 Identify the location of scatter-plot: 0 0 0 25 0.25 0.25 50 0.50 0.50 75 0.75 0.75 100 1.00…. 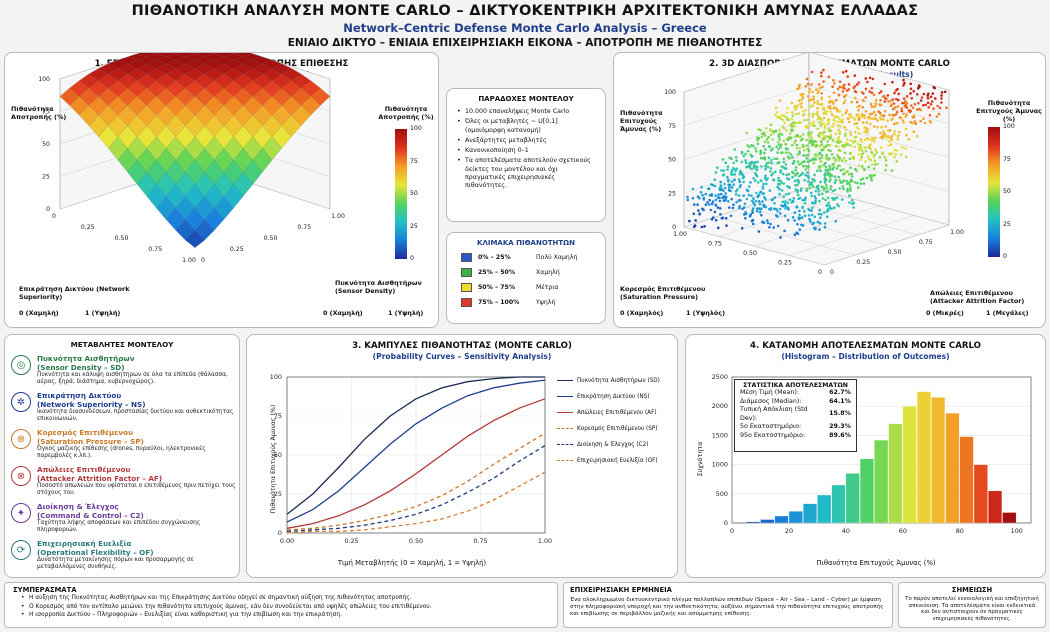
(814, 164).